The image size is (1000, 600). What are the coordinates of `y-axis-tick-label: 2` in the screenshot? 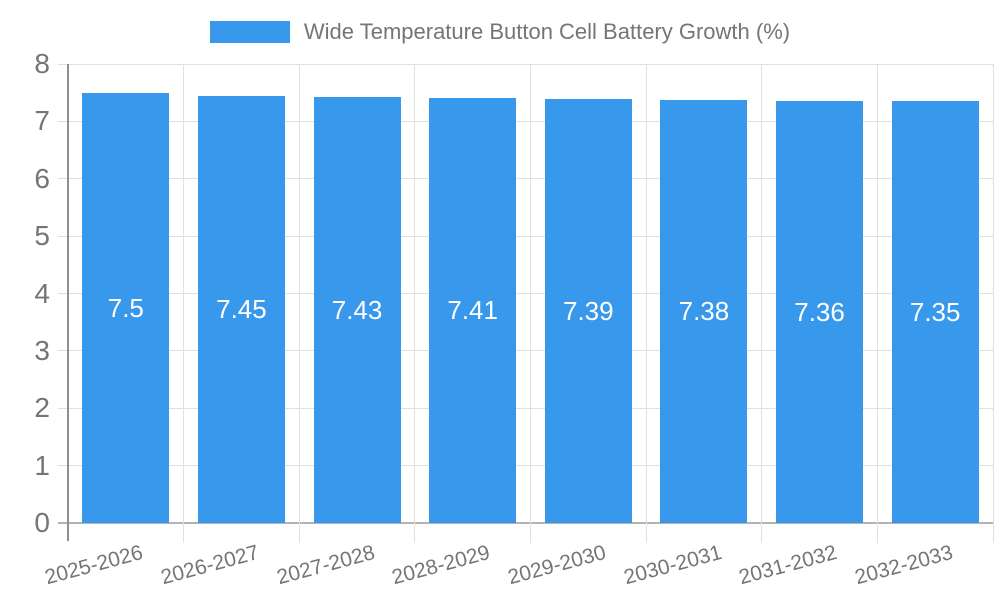 It's located at (42, 408).